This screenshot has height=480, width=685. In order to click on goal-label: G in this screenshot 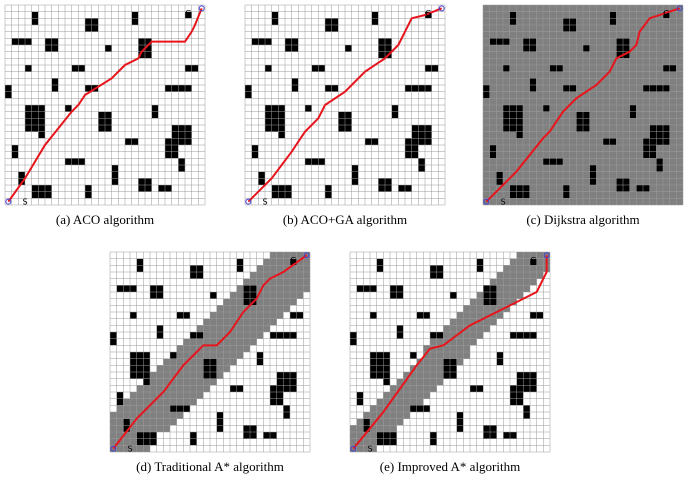, I will do `click(666, 13)`.